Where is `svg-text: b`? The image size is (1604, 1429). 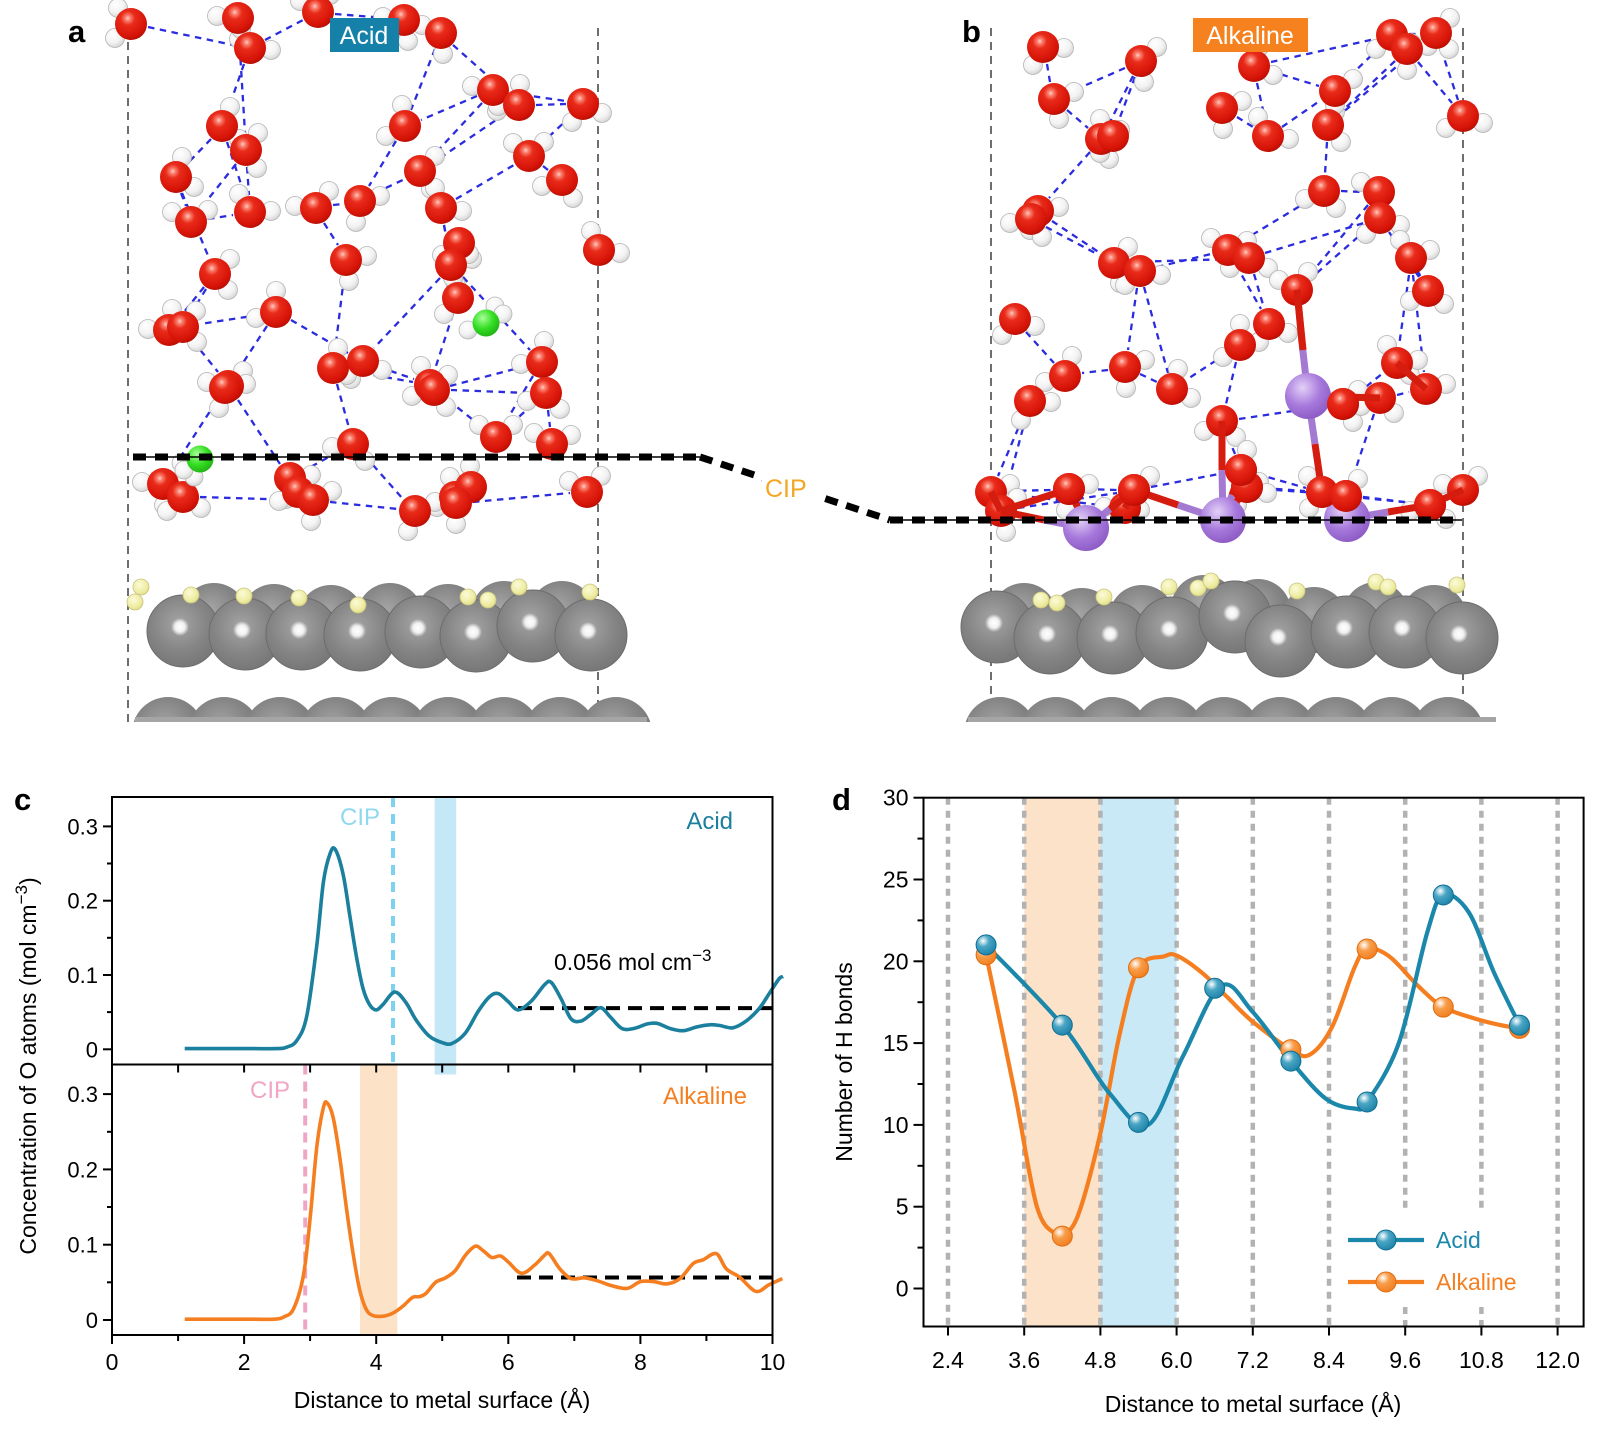
svg-text: b is located at coordinates (971, 31).